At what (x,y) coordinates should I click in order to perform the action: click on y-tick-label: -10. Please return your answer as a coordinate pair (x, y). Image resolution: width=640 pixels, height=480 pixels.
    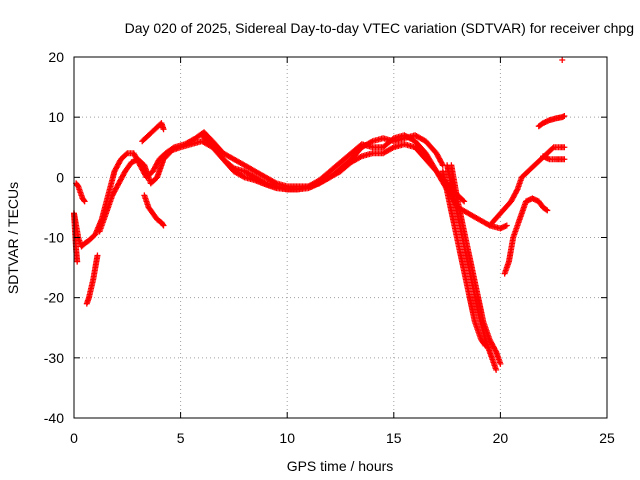
    Looking at the image, I should click on (54, 238).